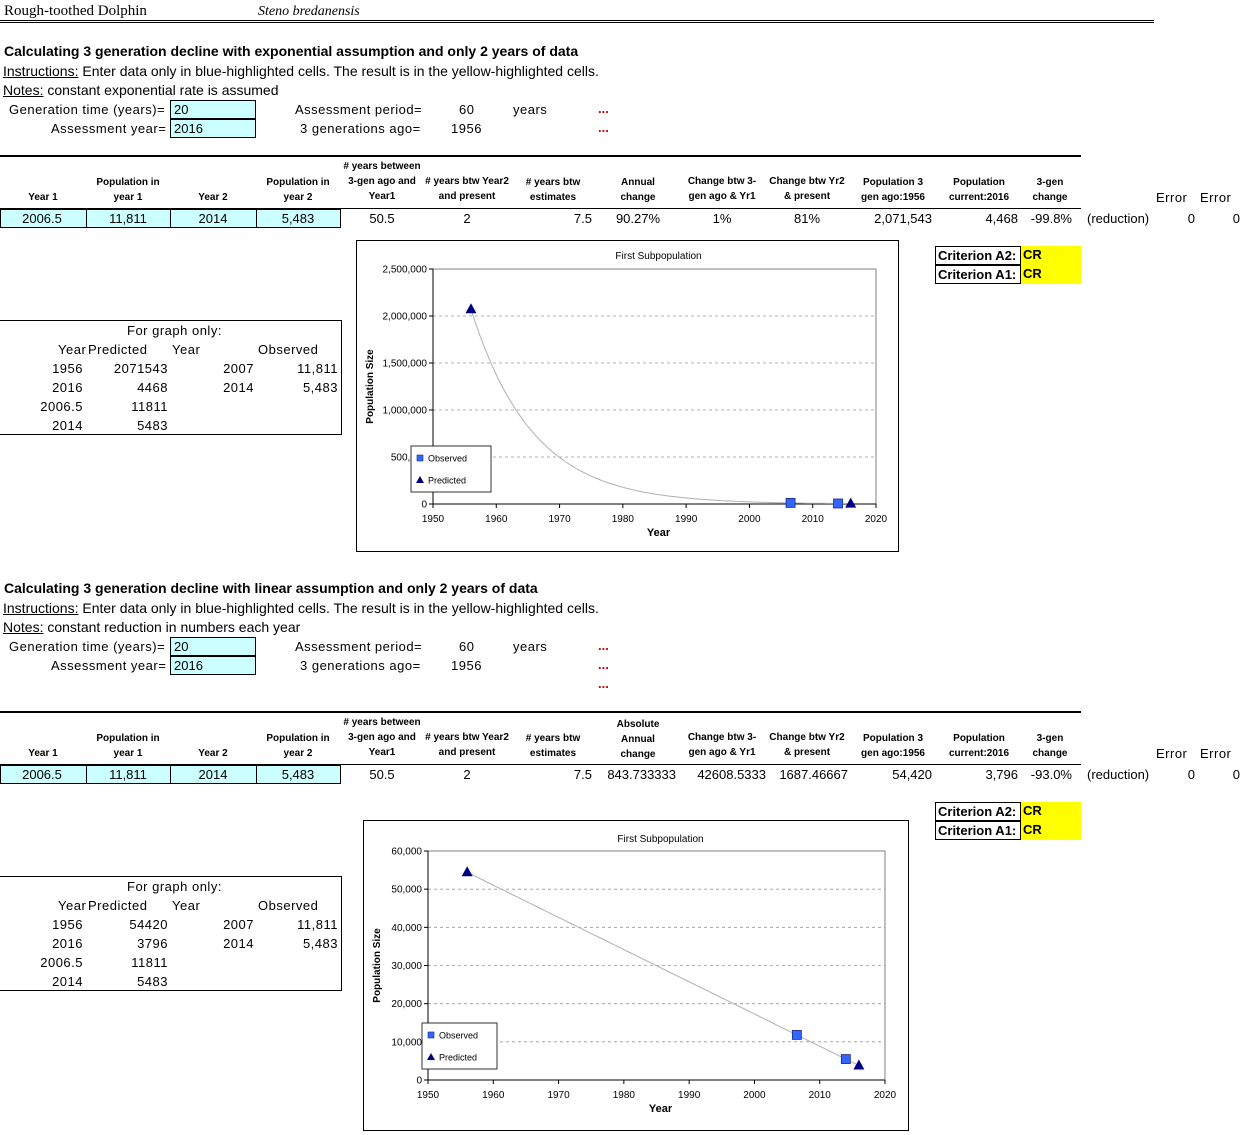 This screenshot has height=1135, width=1242. What do you see at coordinates (320, 943) in the screenshot?
I see `g-row-observed: 5,483` at bounding box center [320, 943].